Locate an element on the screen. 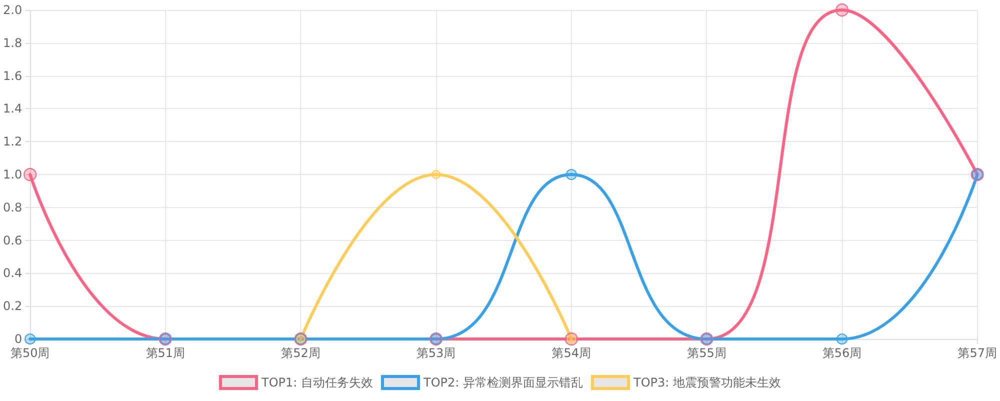 This screenshot has width=1000, height=401. x-tick-label: 第52周 is located at coordinates (300, 353).